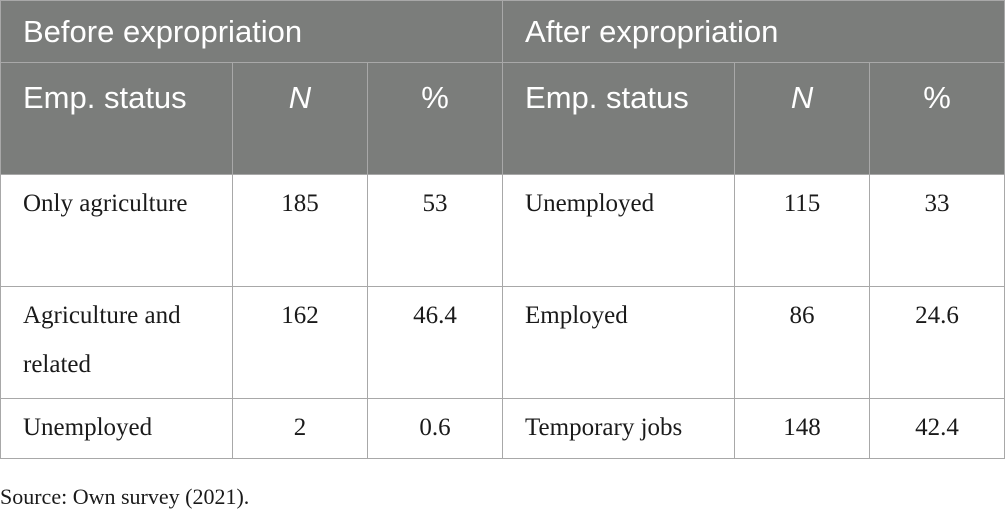  Describe the element at coordinates (619, 428) in the screenshot. I see `after-status-cell: Temporary jobs` at that location.